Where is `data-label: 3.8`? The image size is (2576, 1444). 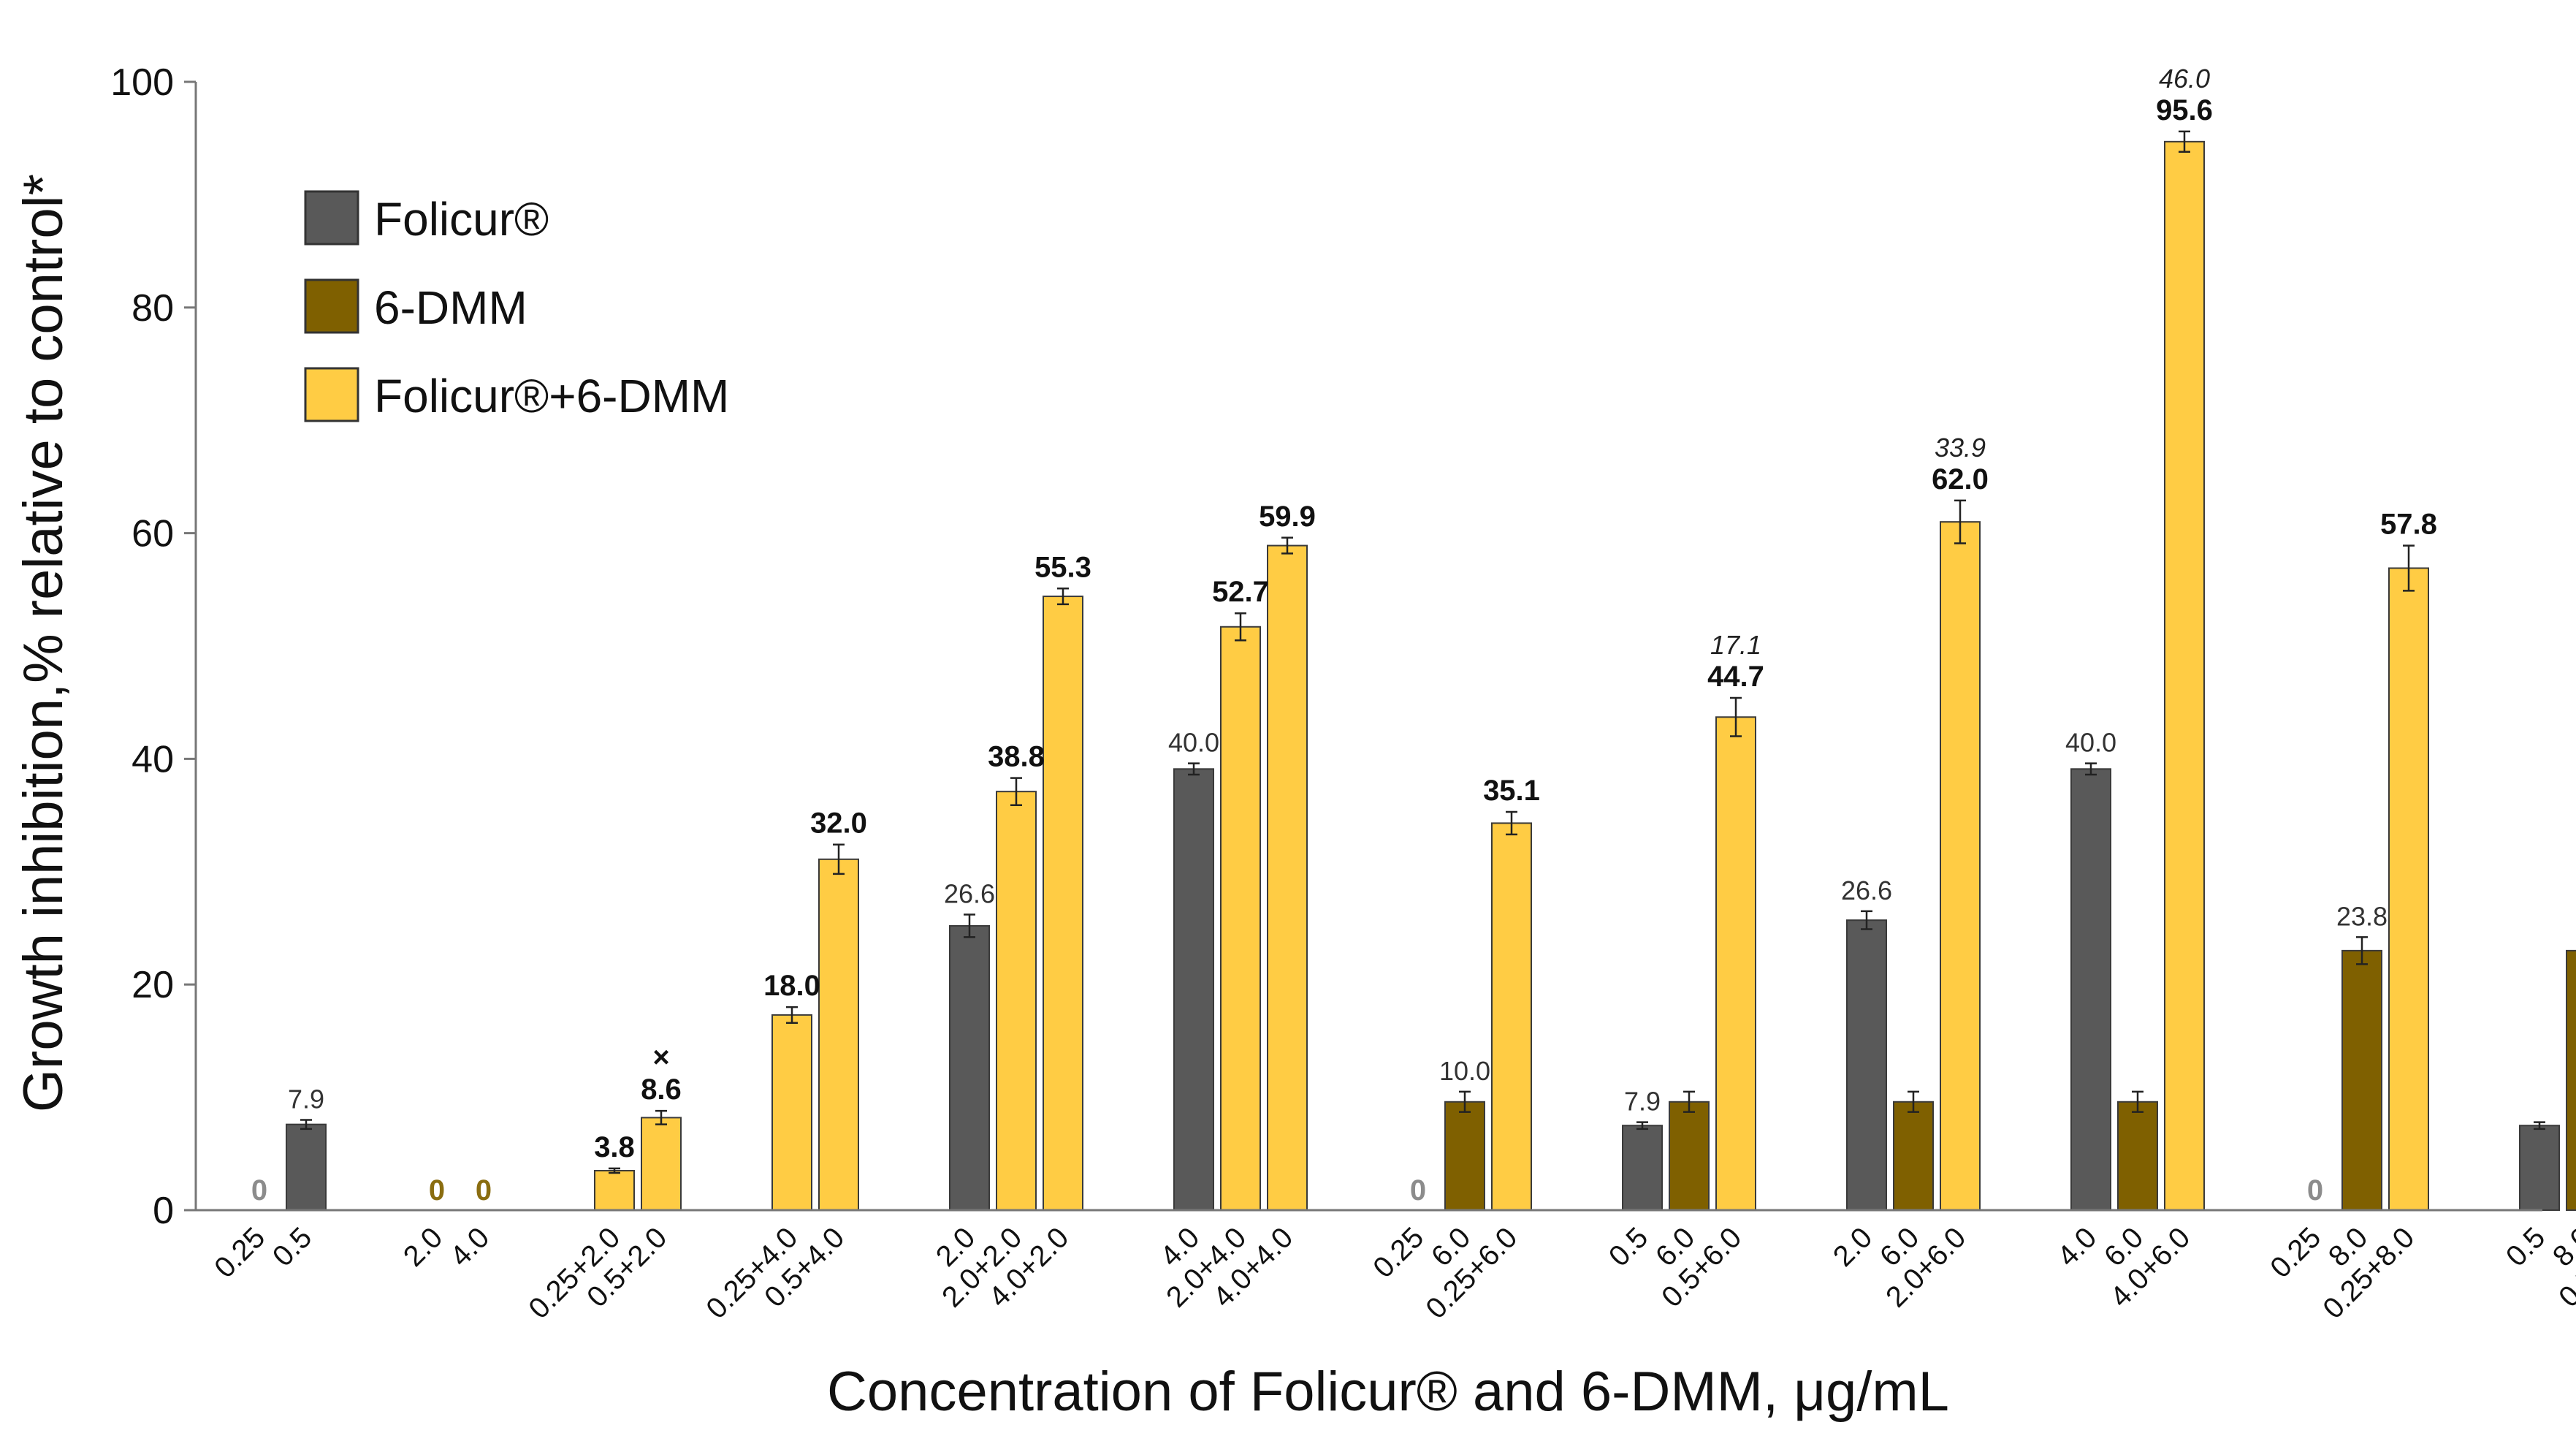 data-label: 3.8 is located at coordinates (614, 1147).